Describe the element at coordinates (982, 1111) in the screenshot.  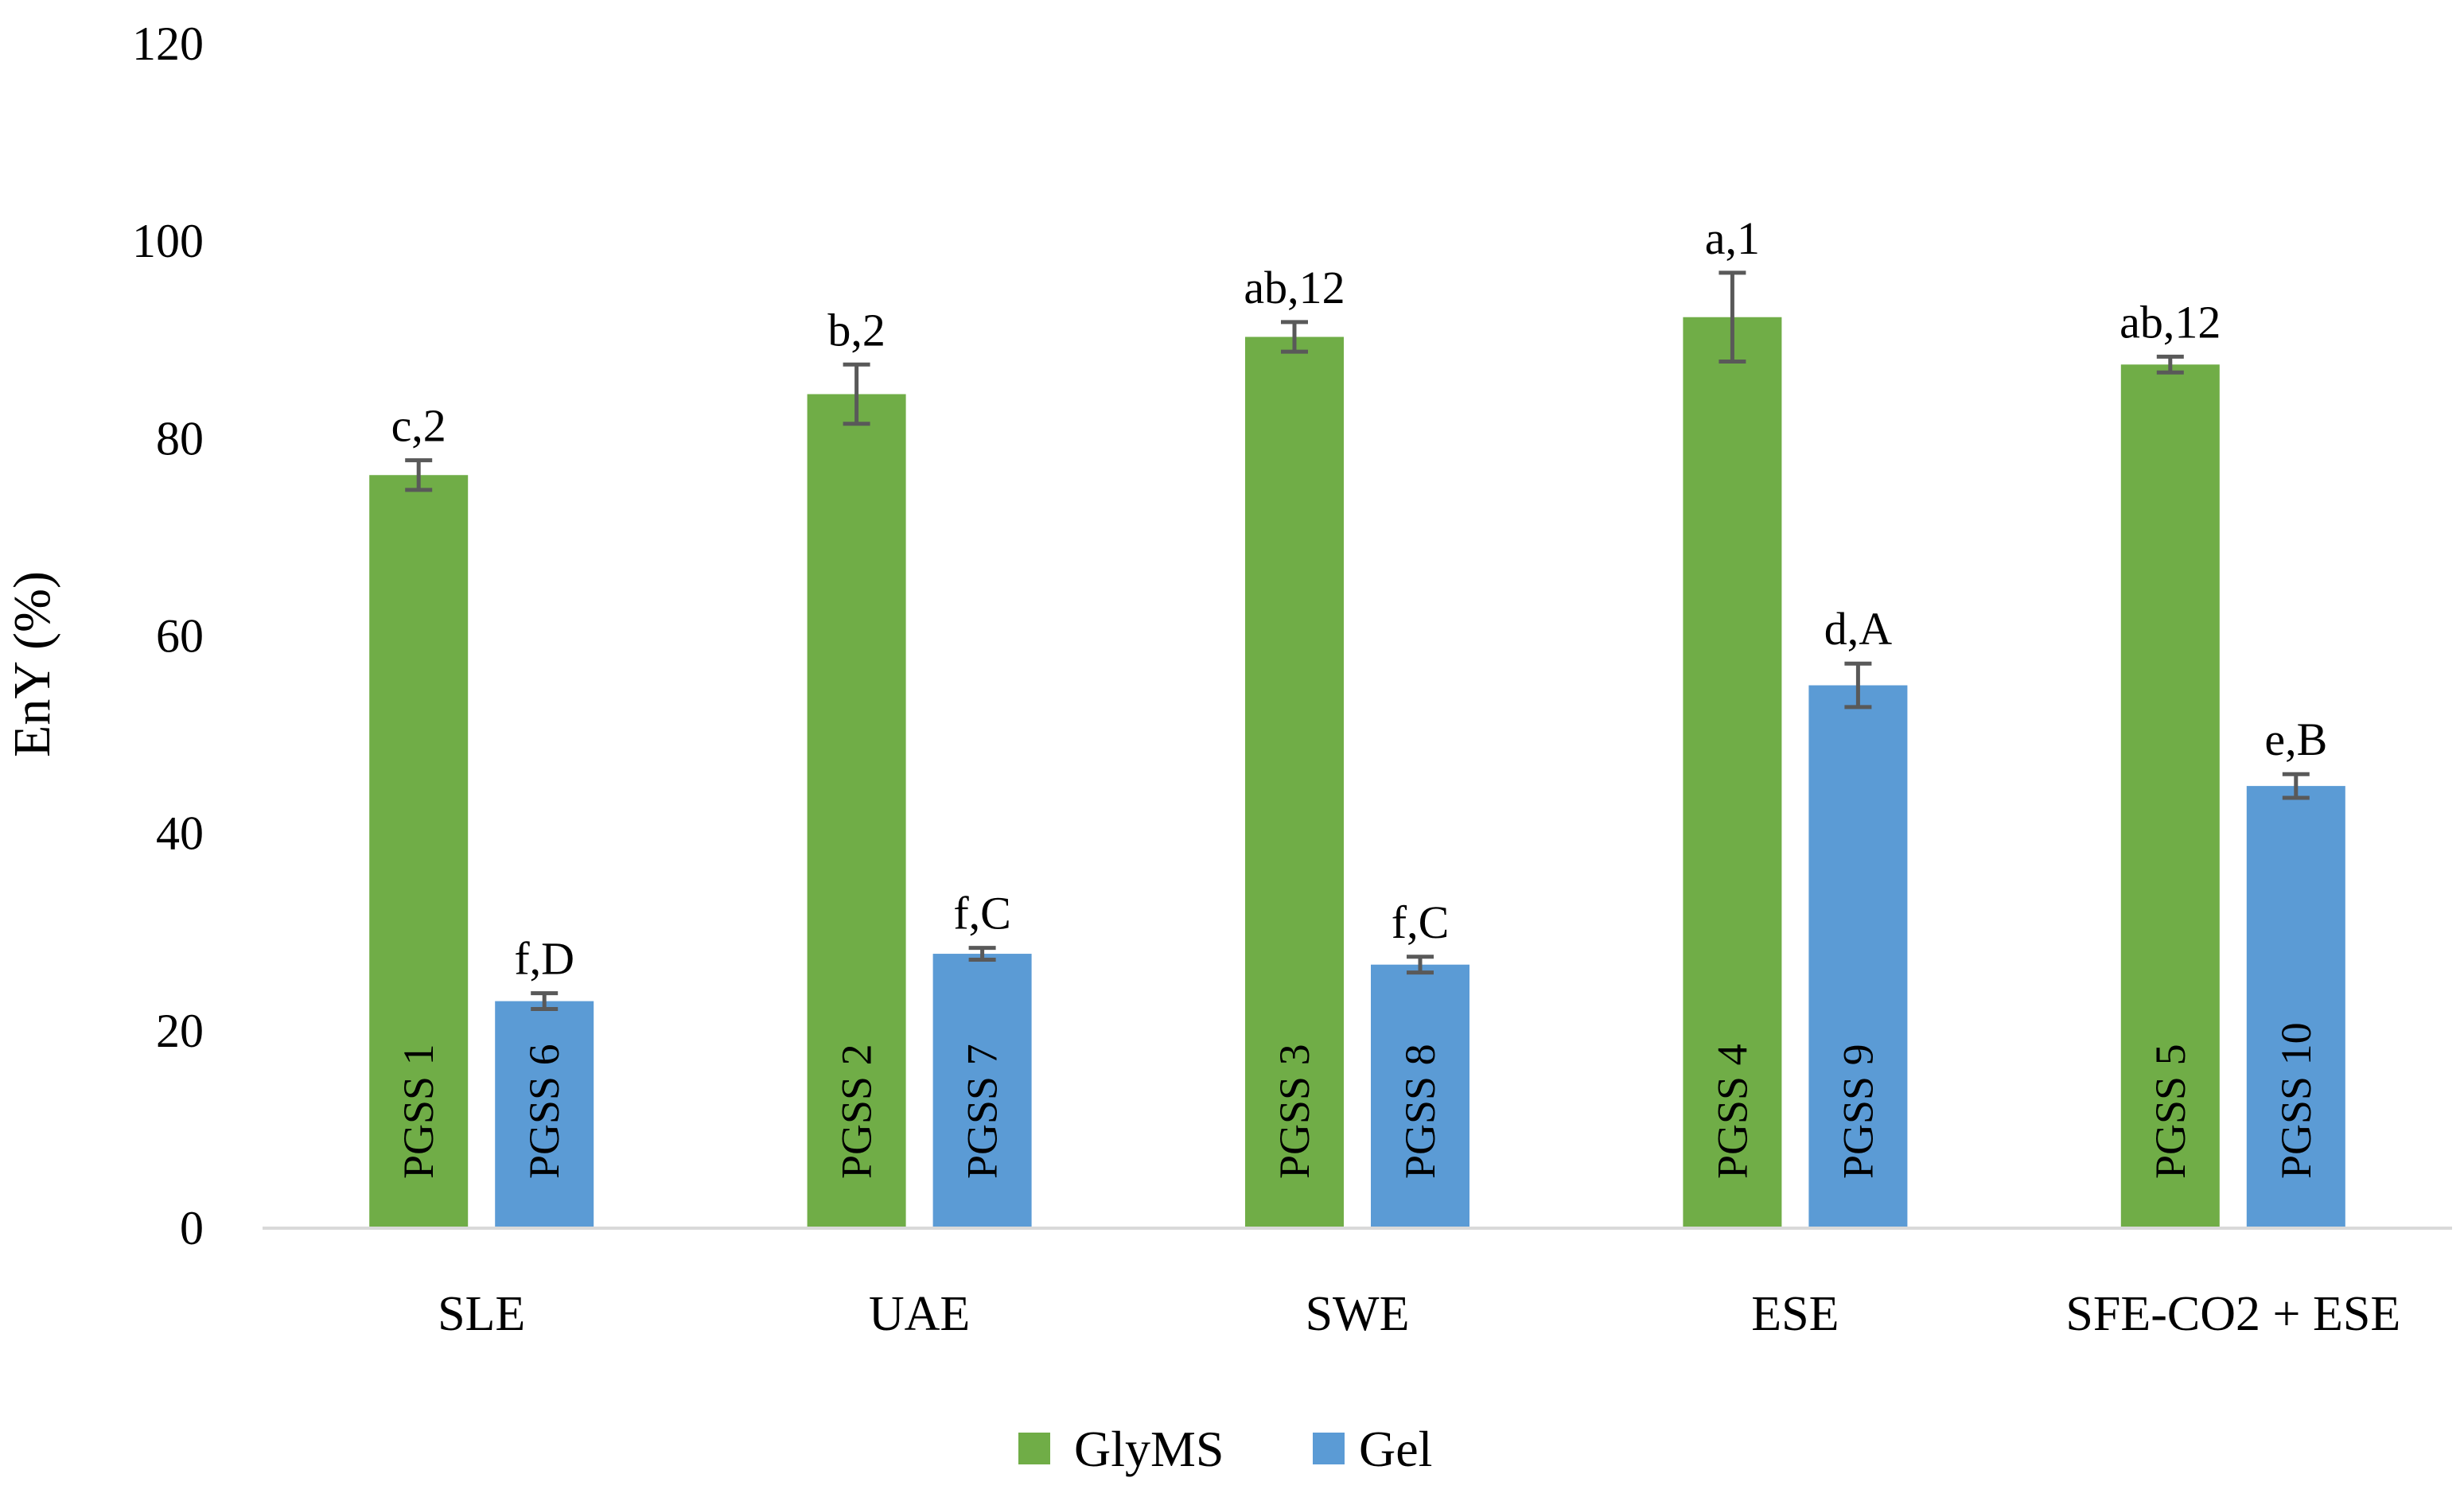
I see `bar-inner-label: PGSS 7` at that location.